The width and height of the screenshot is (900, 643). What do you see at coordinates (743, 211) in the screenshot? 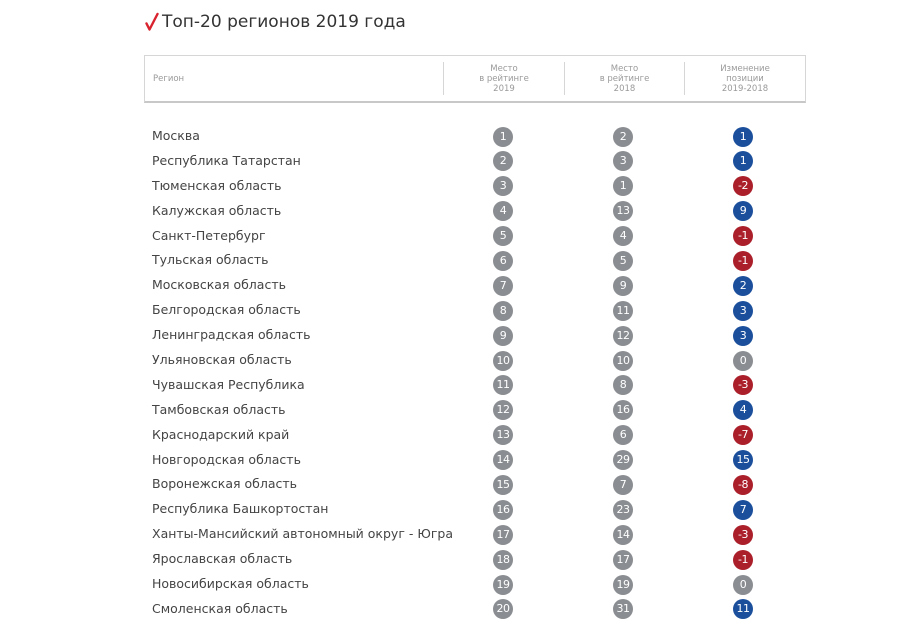
I see `position-change-badge: 9` at bounding box center [743, 211].